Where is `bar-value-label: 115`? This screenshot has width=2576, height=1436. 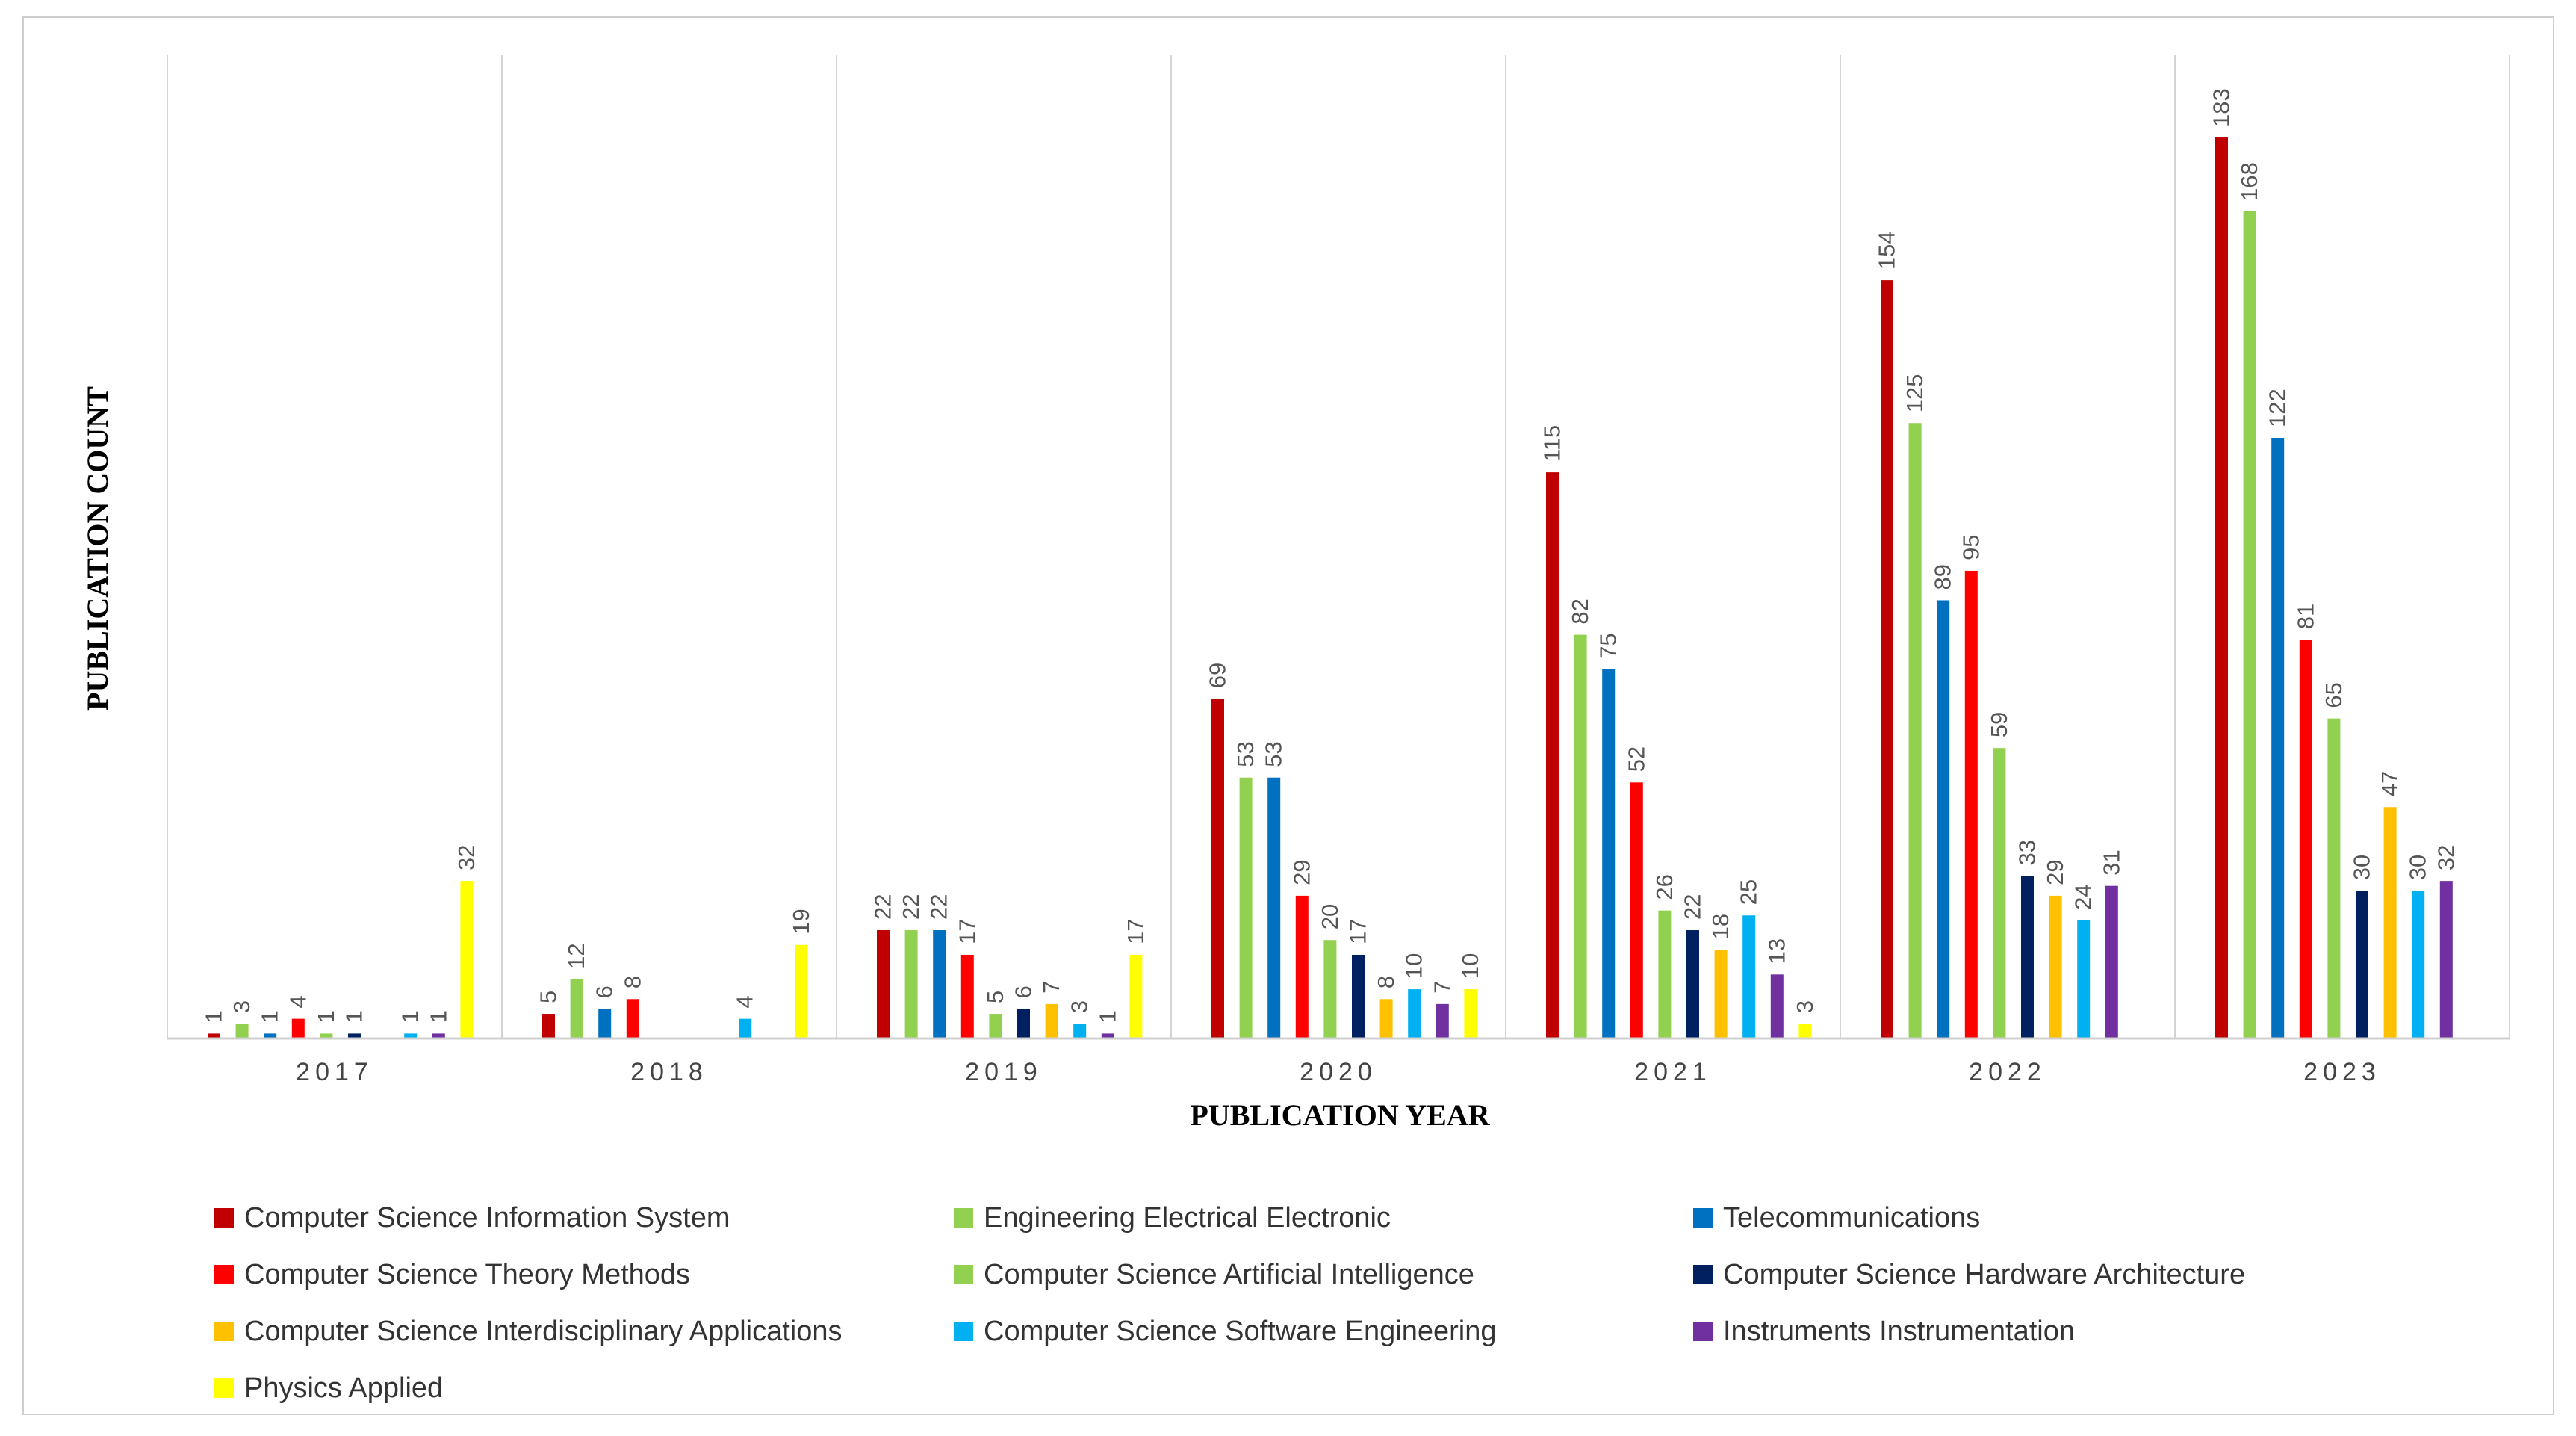
bar-value-label: 115 is located at coordinates (1552, 444).